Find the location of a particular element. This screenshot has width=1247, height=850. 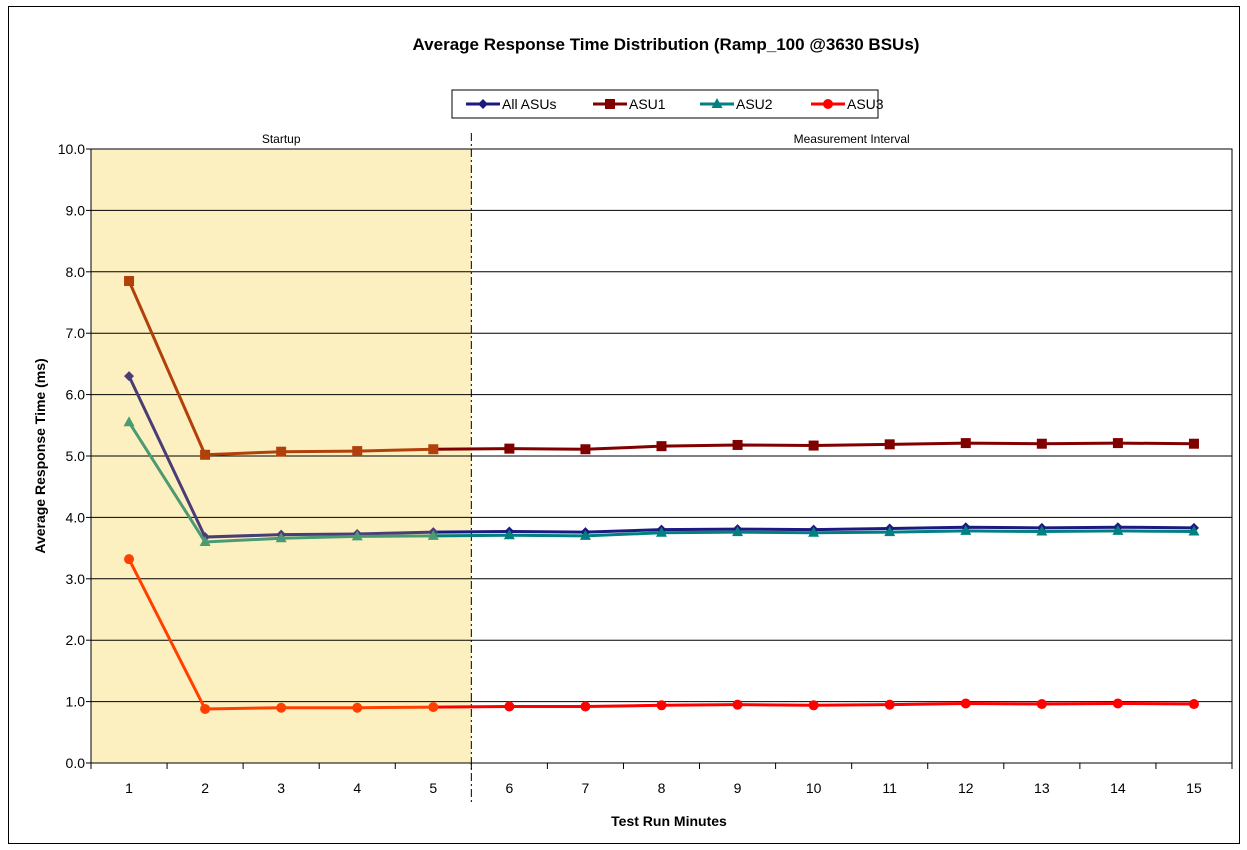

x-tick-label: 10 is located at coordinates (814, 788).